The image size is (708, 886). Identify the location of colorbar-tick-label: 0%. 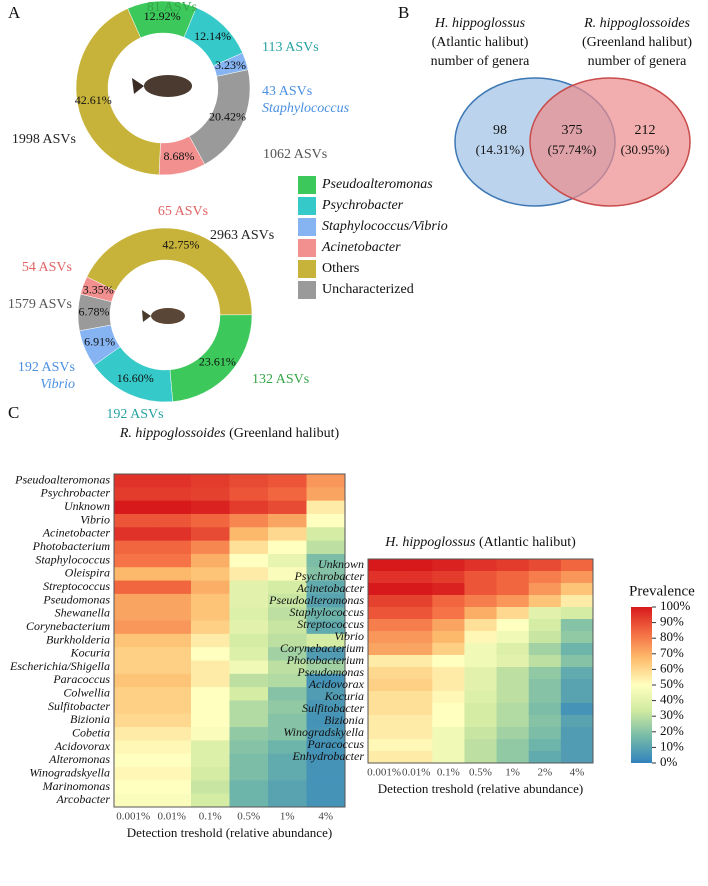
(669, 761).